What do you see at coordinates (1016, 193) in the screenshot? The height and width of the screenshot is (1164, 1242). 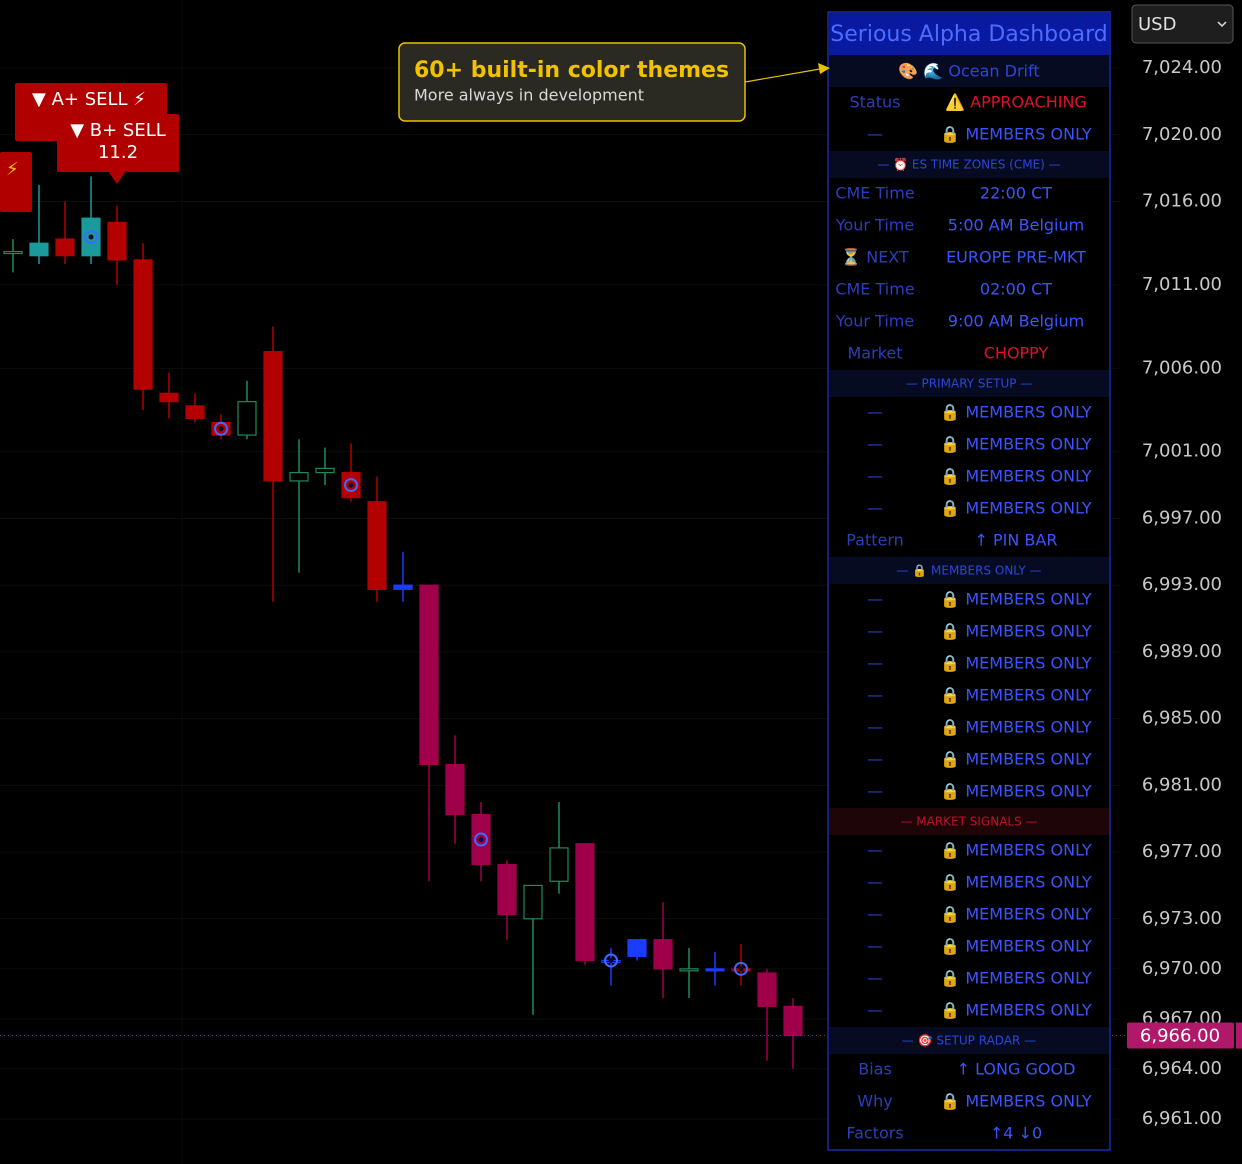 I see `row-value: 22:00 CT` at bounding box center [1016, 193].